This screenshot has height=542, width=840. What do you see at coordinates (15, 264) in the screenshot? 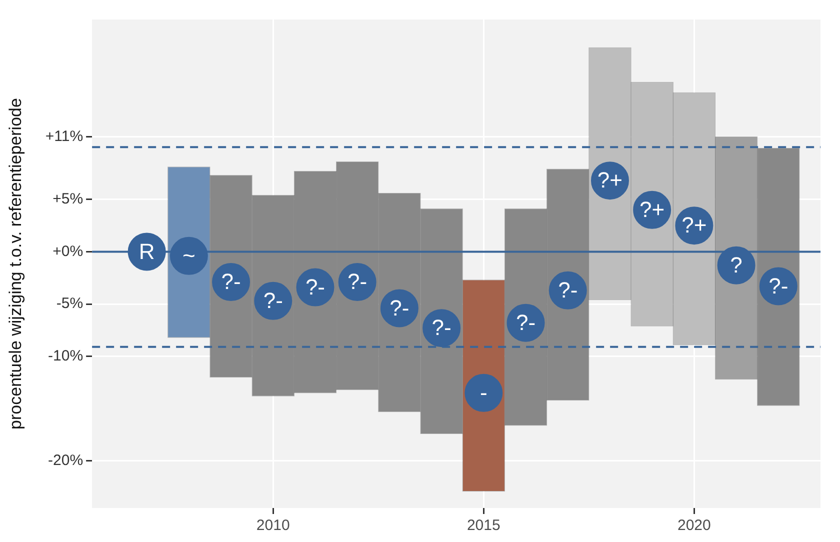
I see `y-axis-title: procentuele wijziging t.o.v. referentieperiode` at bounding box center [15, 264].